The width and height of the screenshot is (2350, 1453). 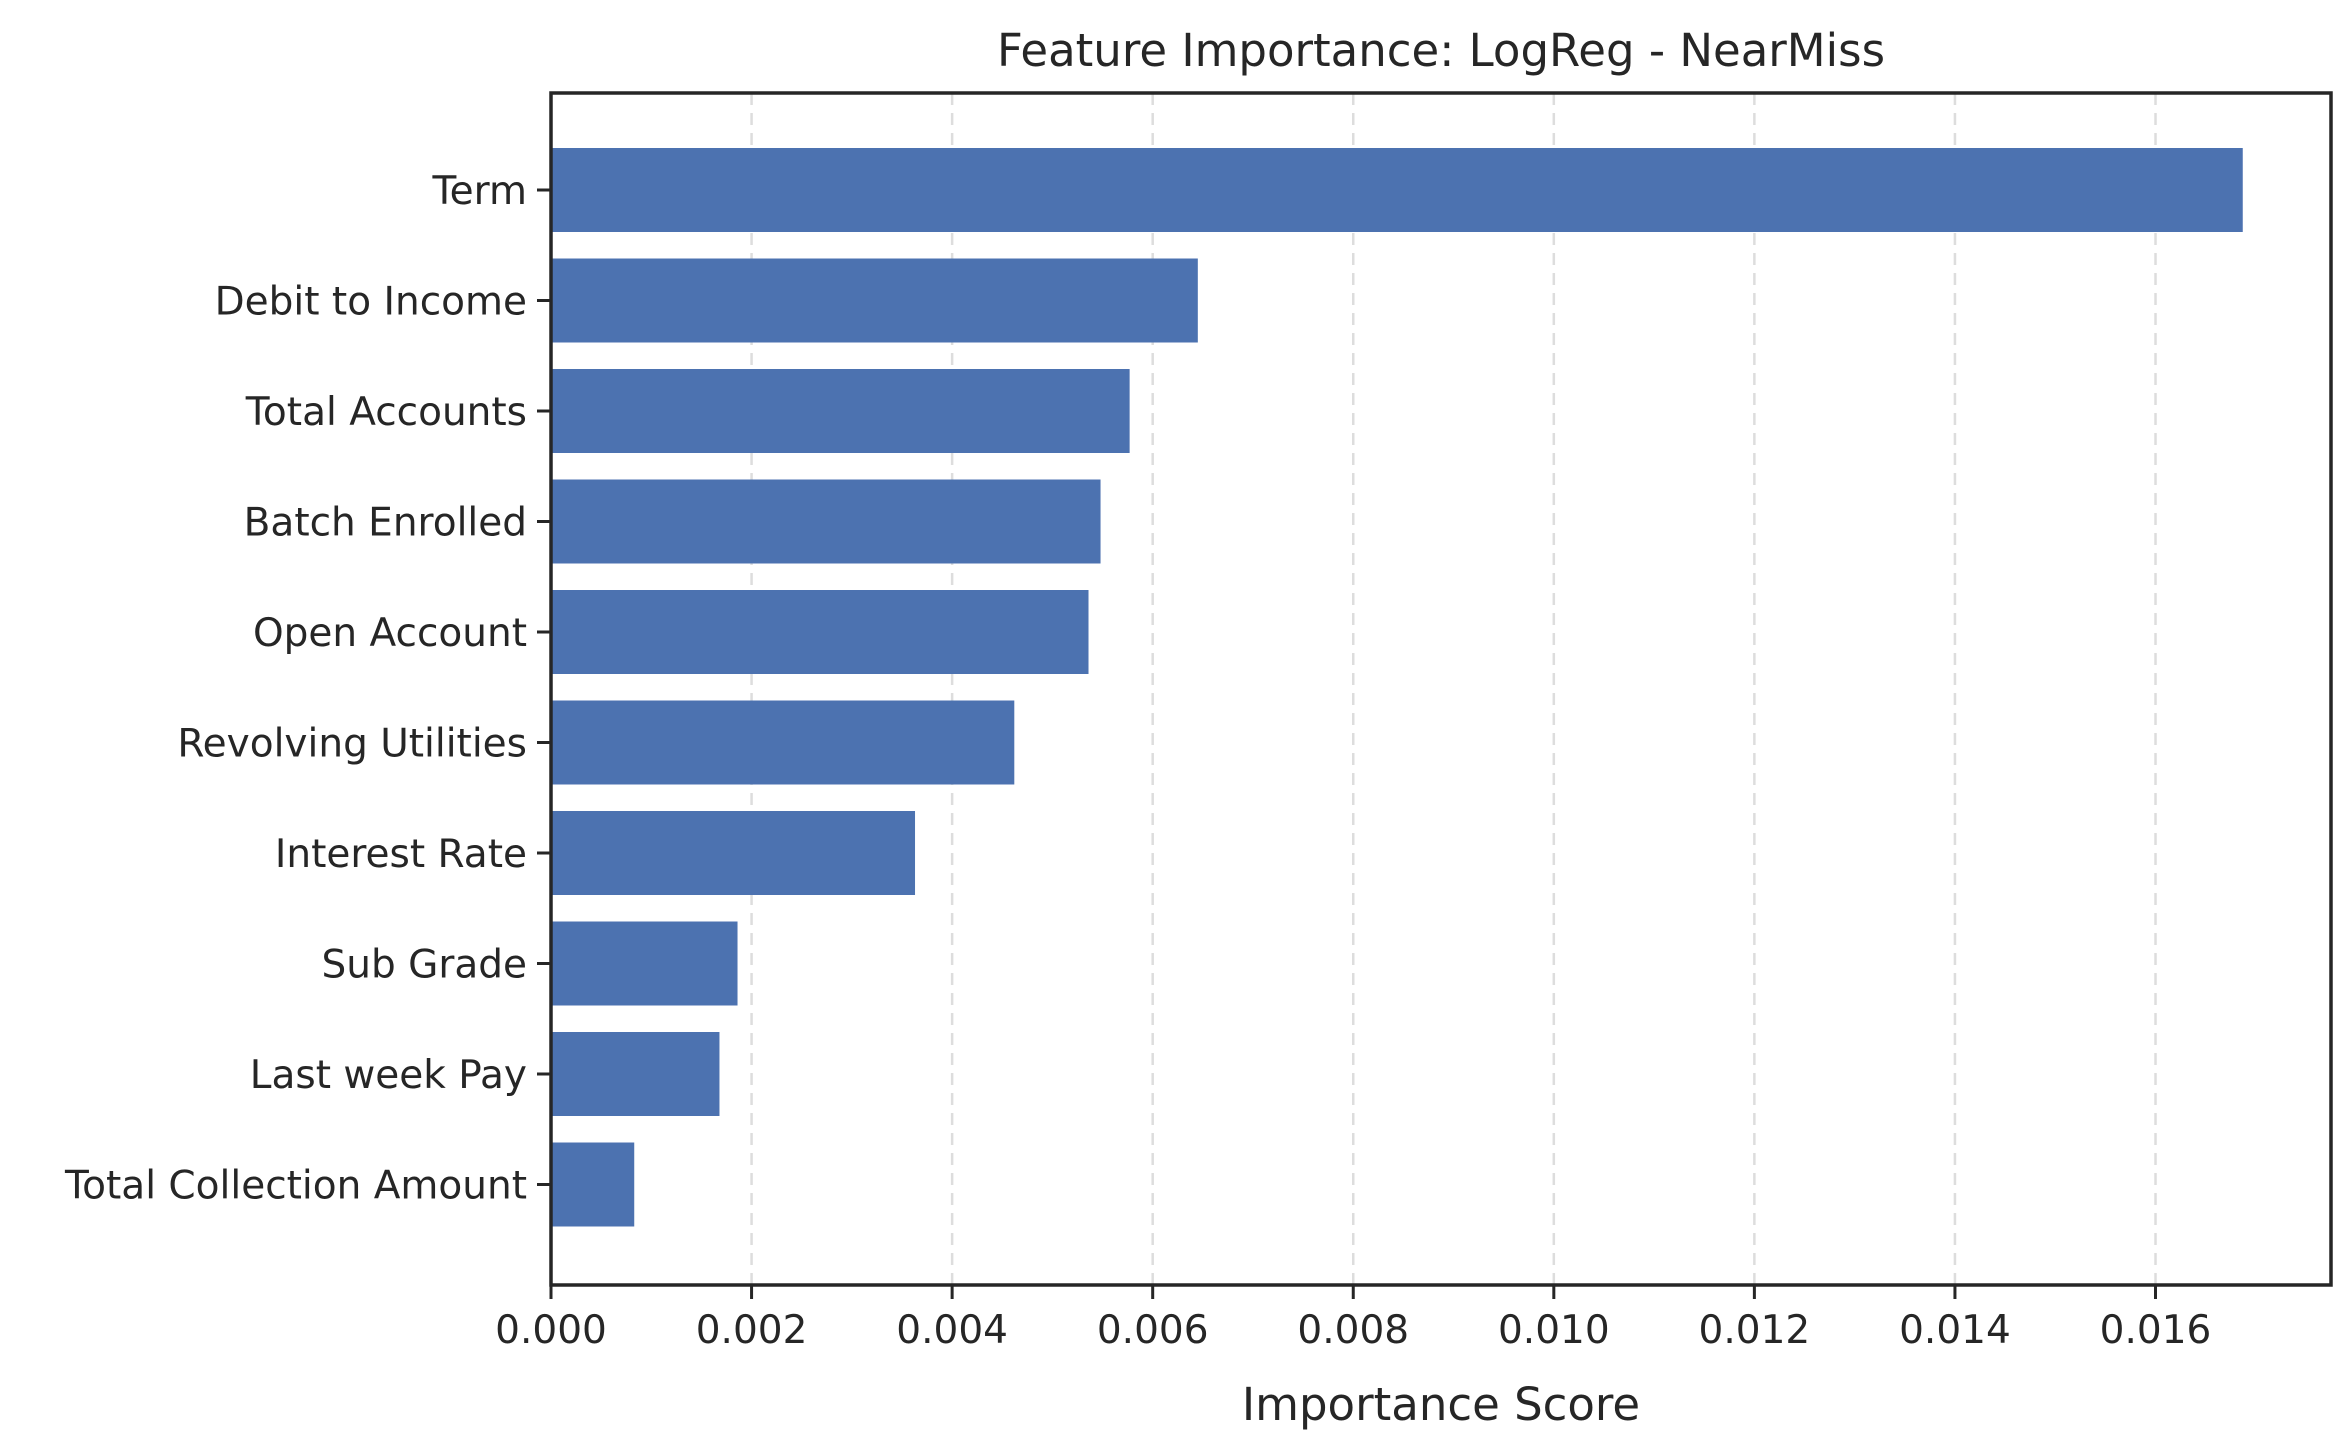 What do you see at coordinates (1554, 1330) in the screenshot?
I see `x-tick-label: 0.010` at bounding box center [1554, 1330].